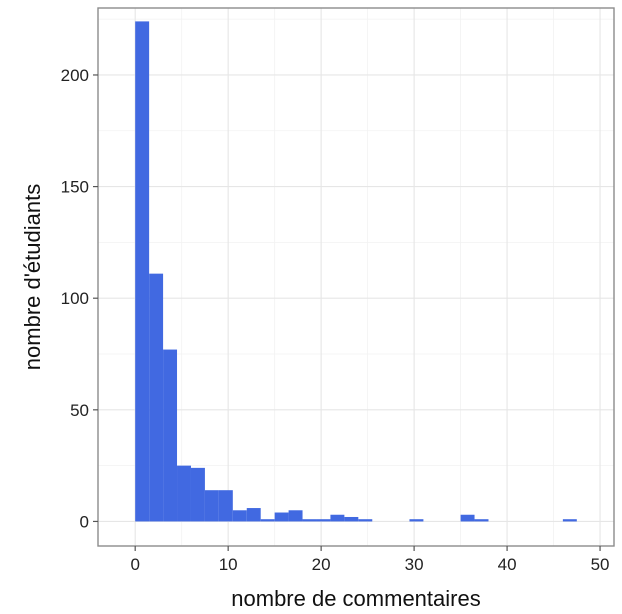 Image resolution: width=622 pixels, height=614 pixels. What do you see at coordinates (75, 75) in the screenshot?
I see `y-tick-label: 200` at bounding box center [75, 75].